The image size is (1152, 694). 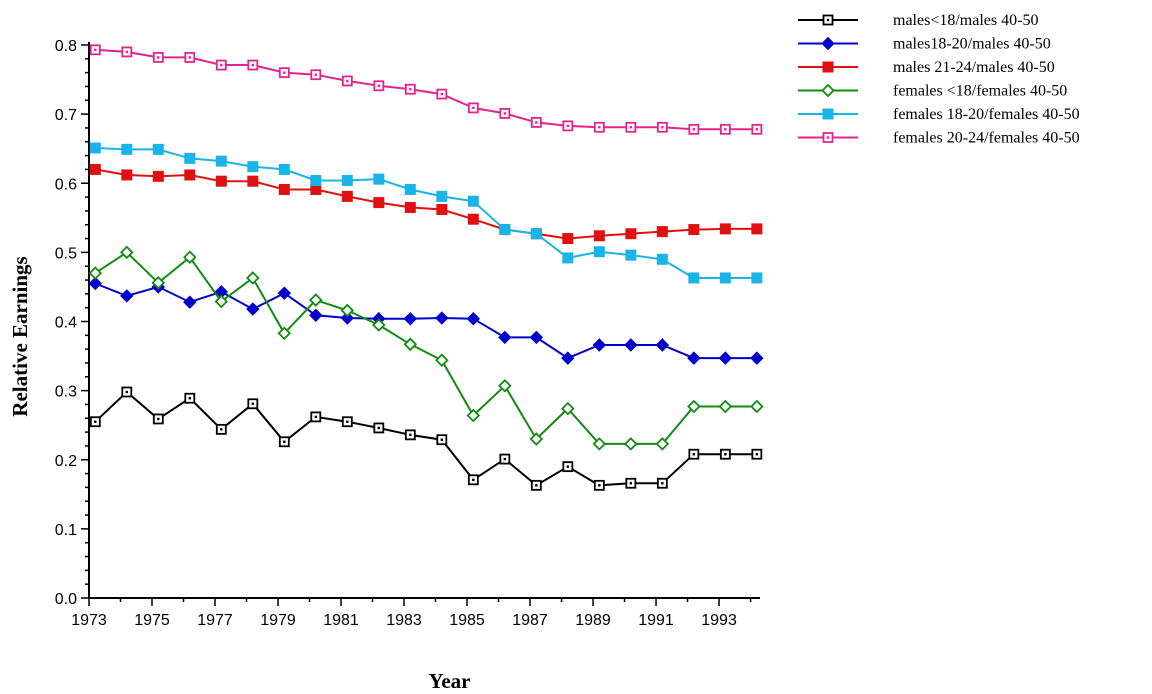 I want to click on x-tick-label: 1981, so click(x=341, y=620).